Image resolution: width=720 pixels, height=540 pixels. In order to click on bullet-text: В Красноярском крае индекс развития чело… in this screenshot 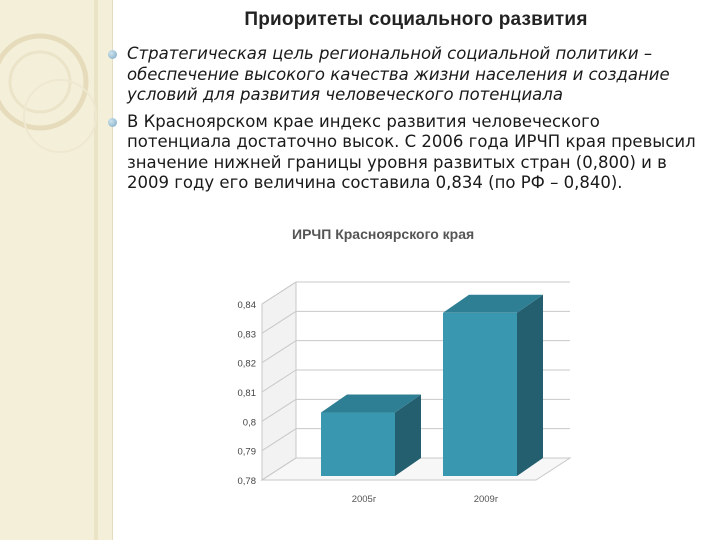, I will do `click(411, 152)`.